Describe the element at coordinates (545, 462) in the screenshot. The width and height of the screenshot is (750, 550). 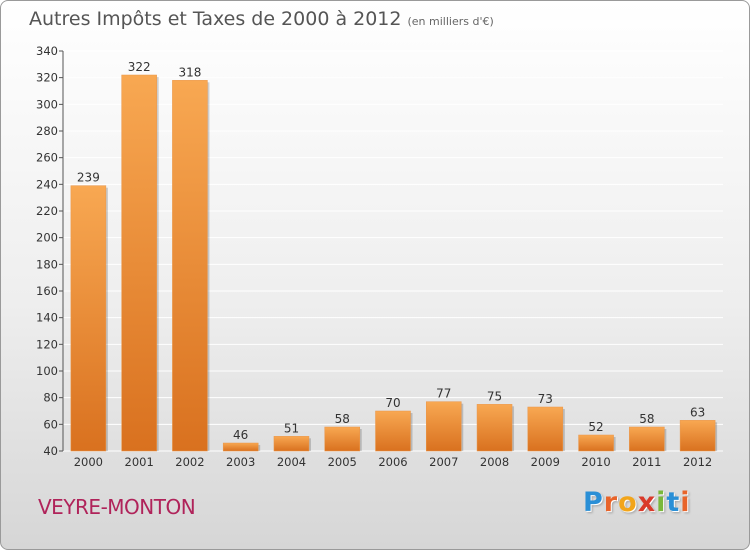
I see `x-tick-label-2009: 2009` at that location.